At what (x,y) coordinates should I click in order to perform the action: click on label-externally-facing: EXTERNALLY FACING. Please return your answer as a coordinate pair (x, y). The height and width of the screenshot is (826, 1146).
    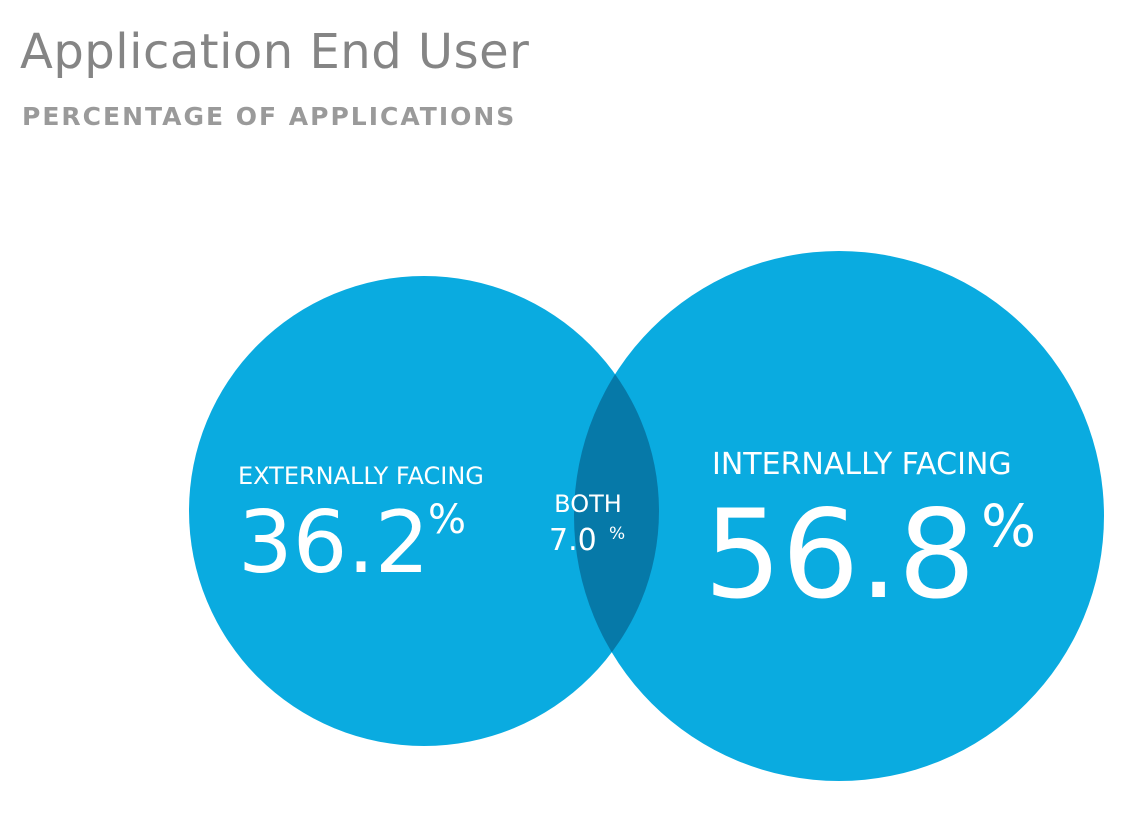
    Looking at the image, I should click on (361, 476).